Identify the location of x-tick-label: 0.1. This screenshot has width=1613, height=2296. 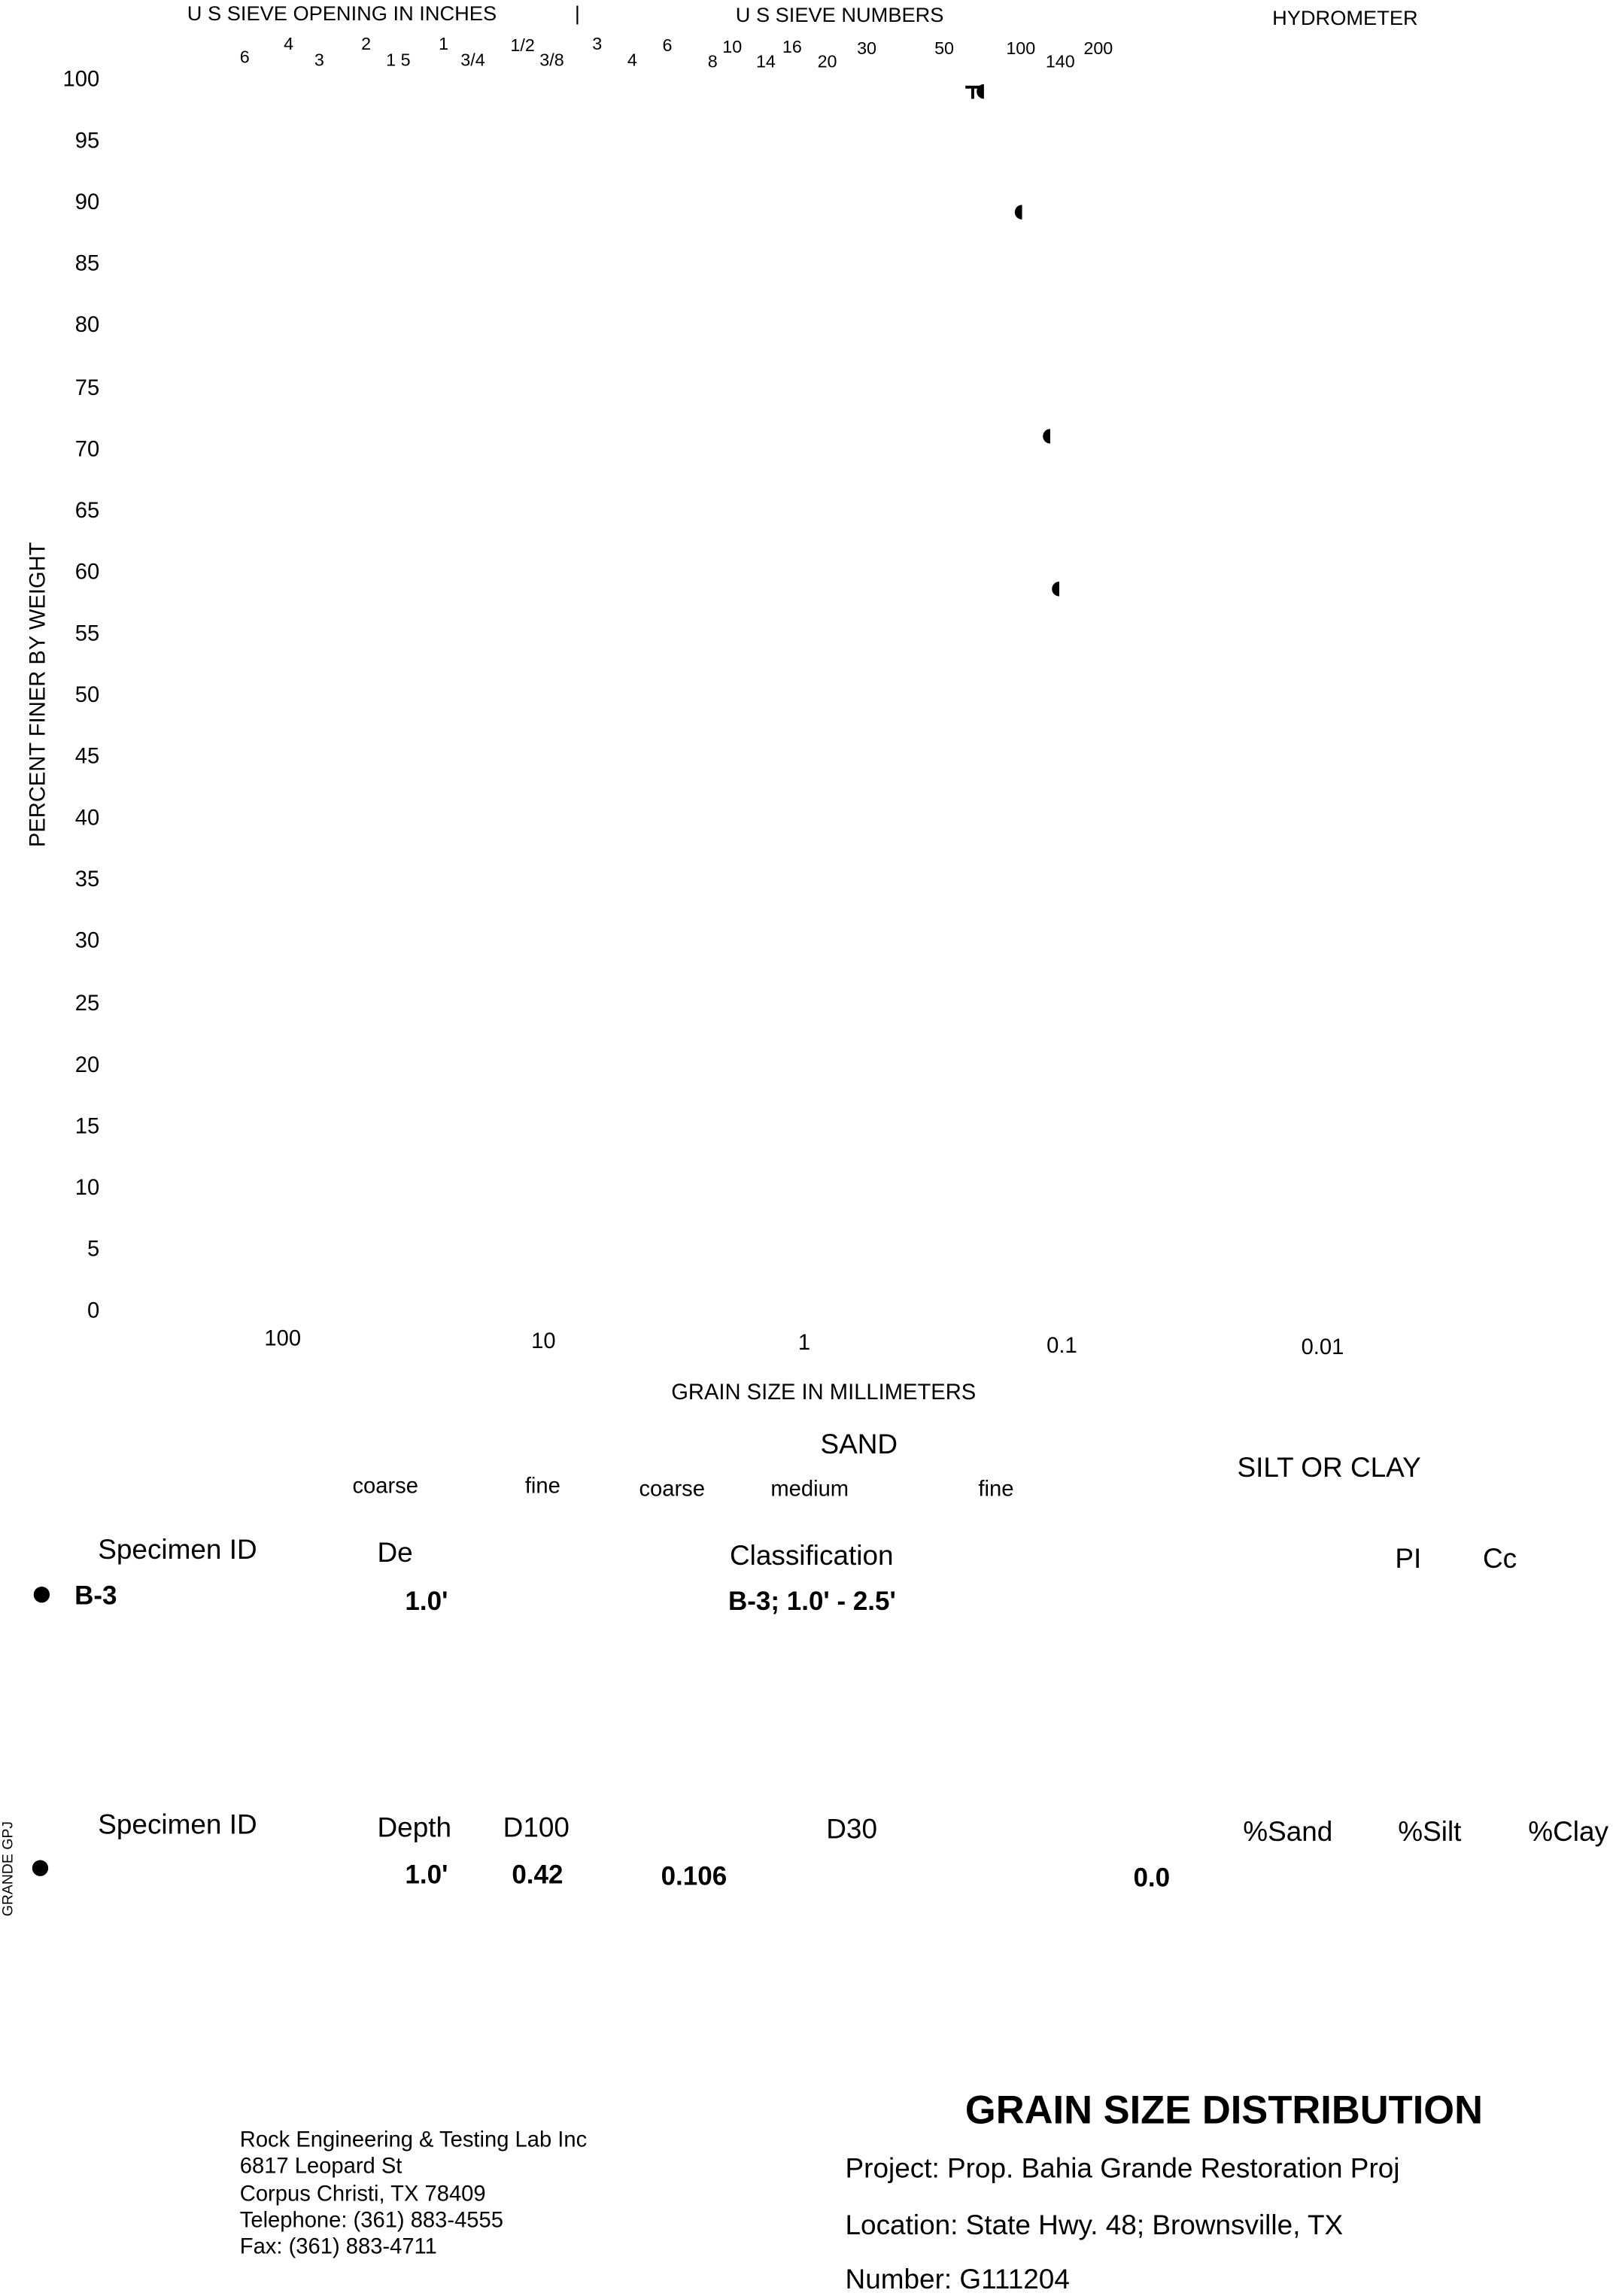
(1061, 1345).